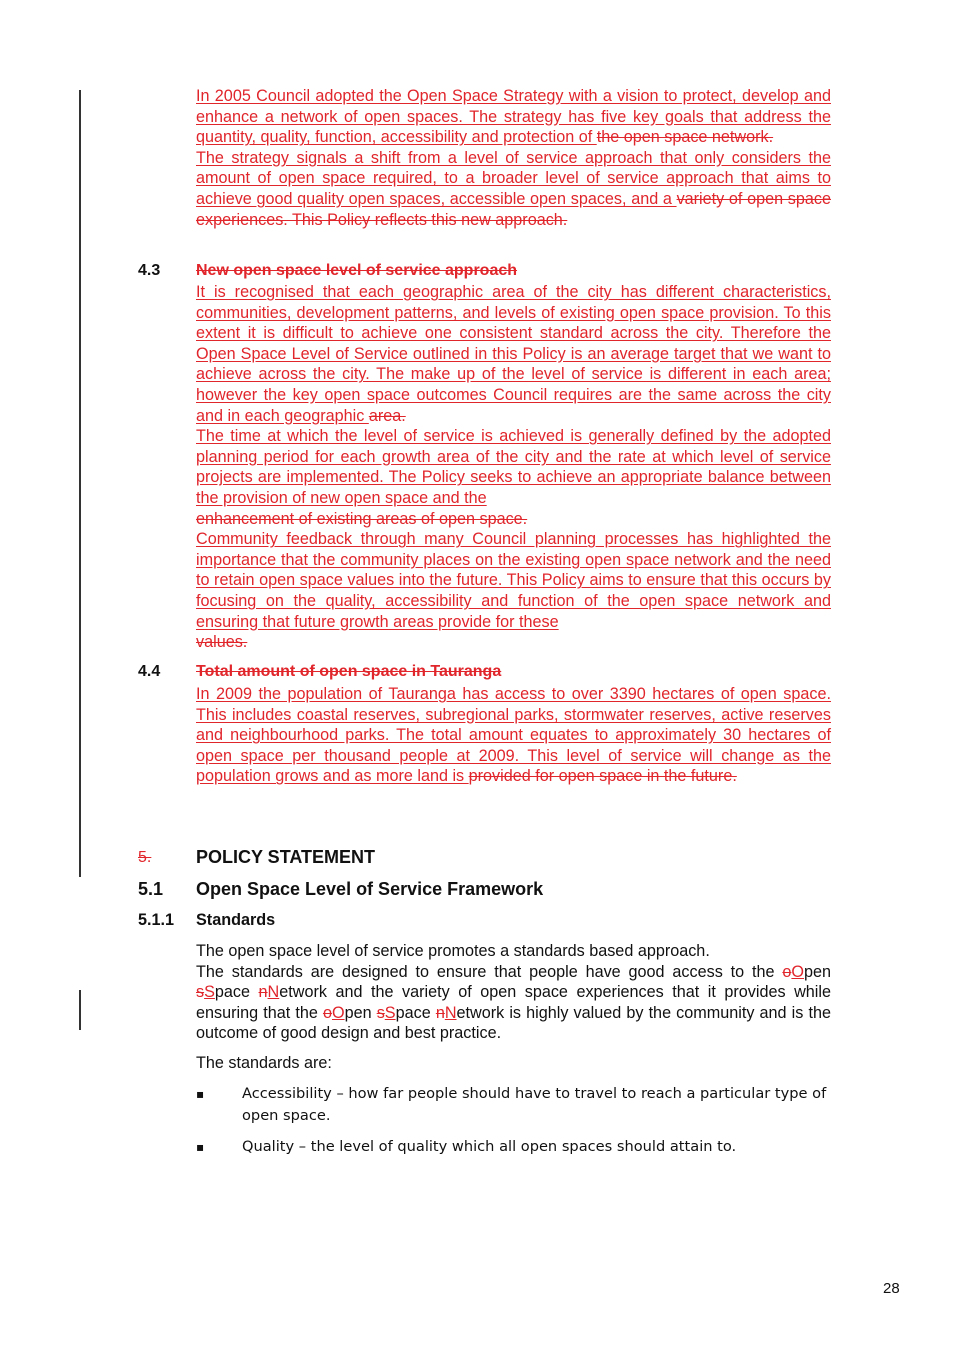  I want to click on section-5-1-title: Open Space Level of Service Framework, so click(370, 889).